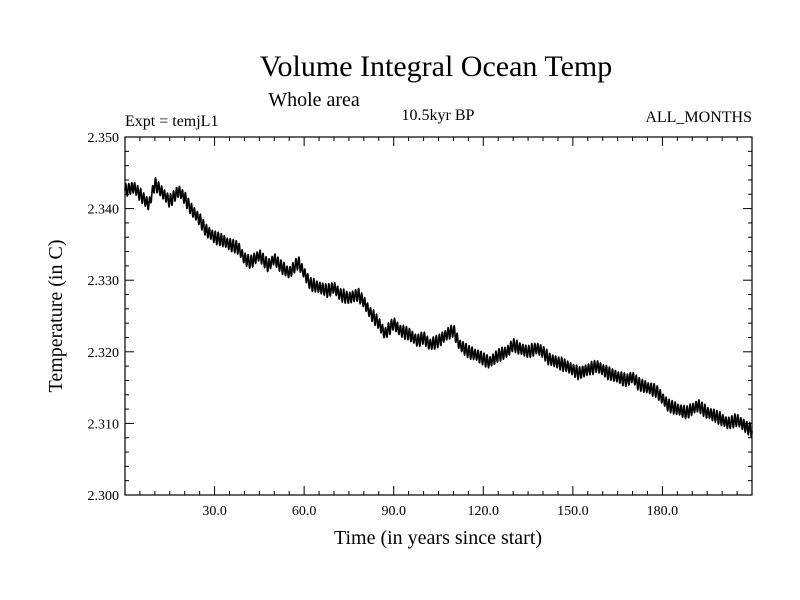 Image resolution: width=800 pixels, height=600 pixels. What do you see at coordinates (698, 117) in the screenshot?
I see `months-label: ALL_MONTHS` at bounding box center [698, 117].